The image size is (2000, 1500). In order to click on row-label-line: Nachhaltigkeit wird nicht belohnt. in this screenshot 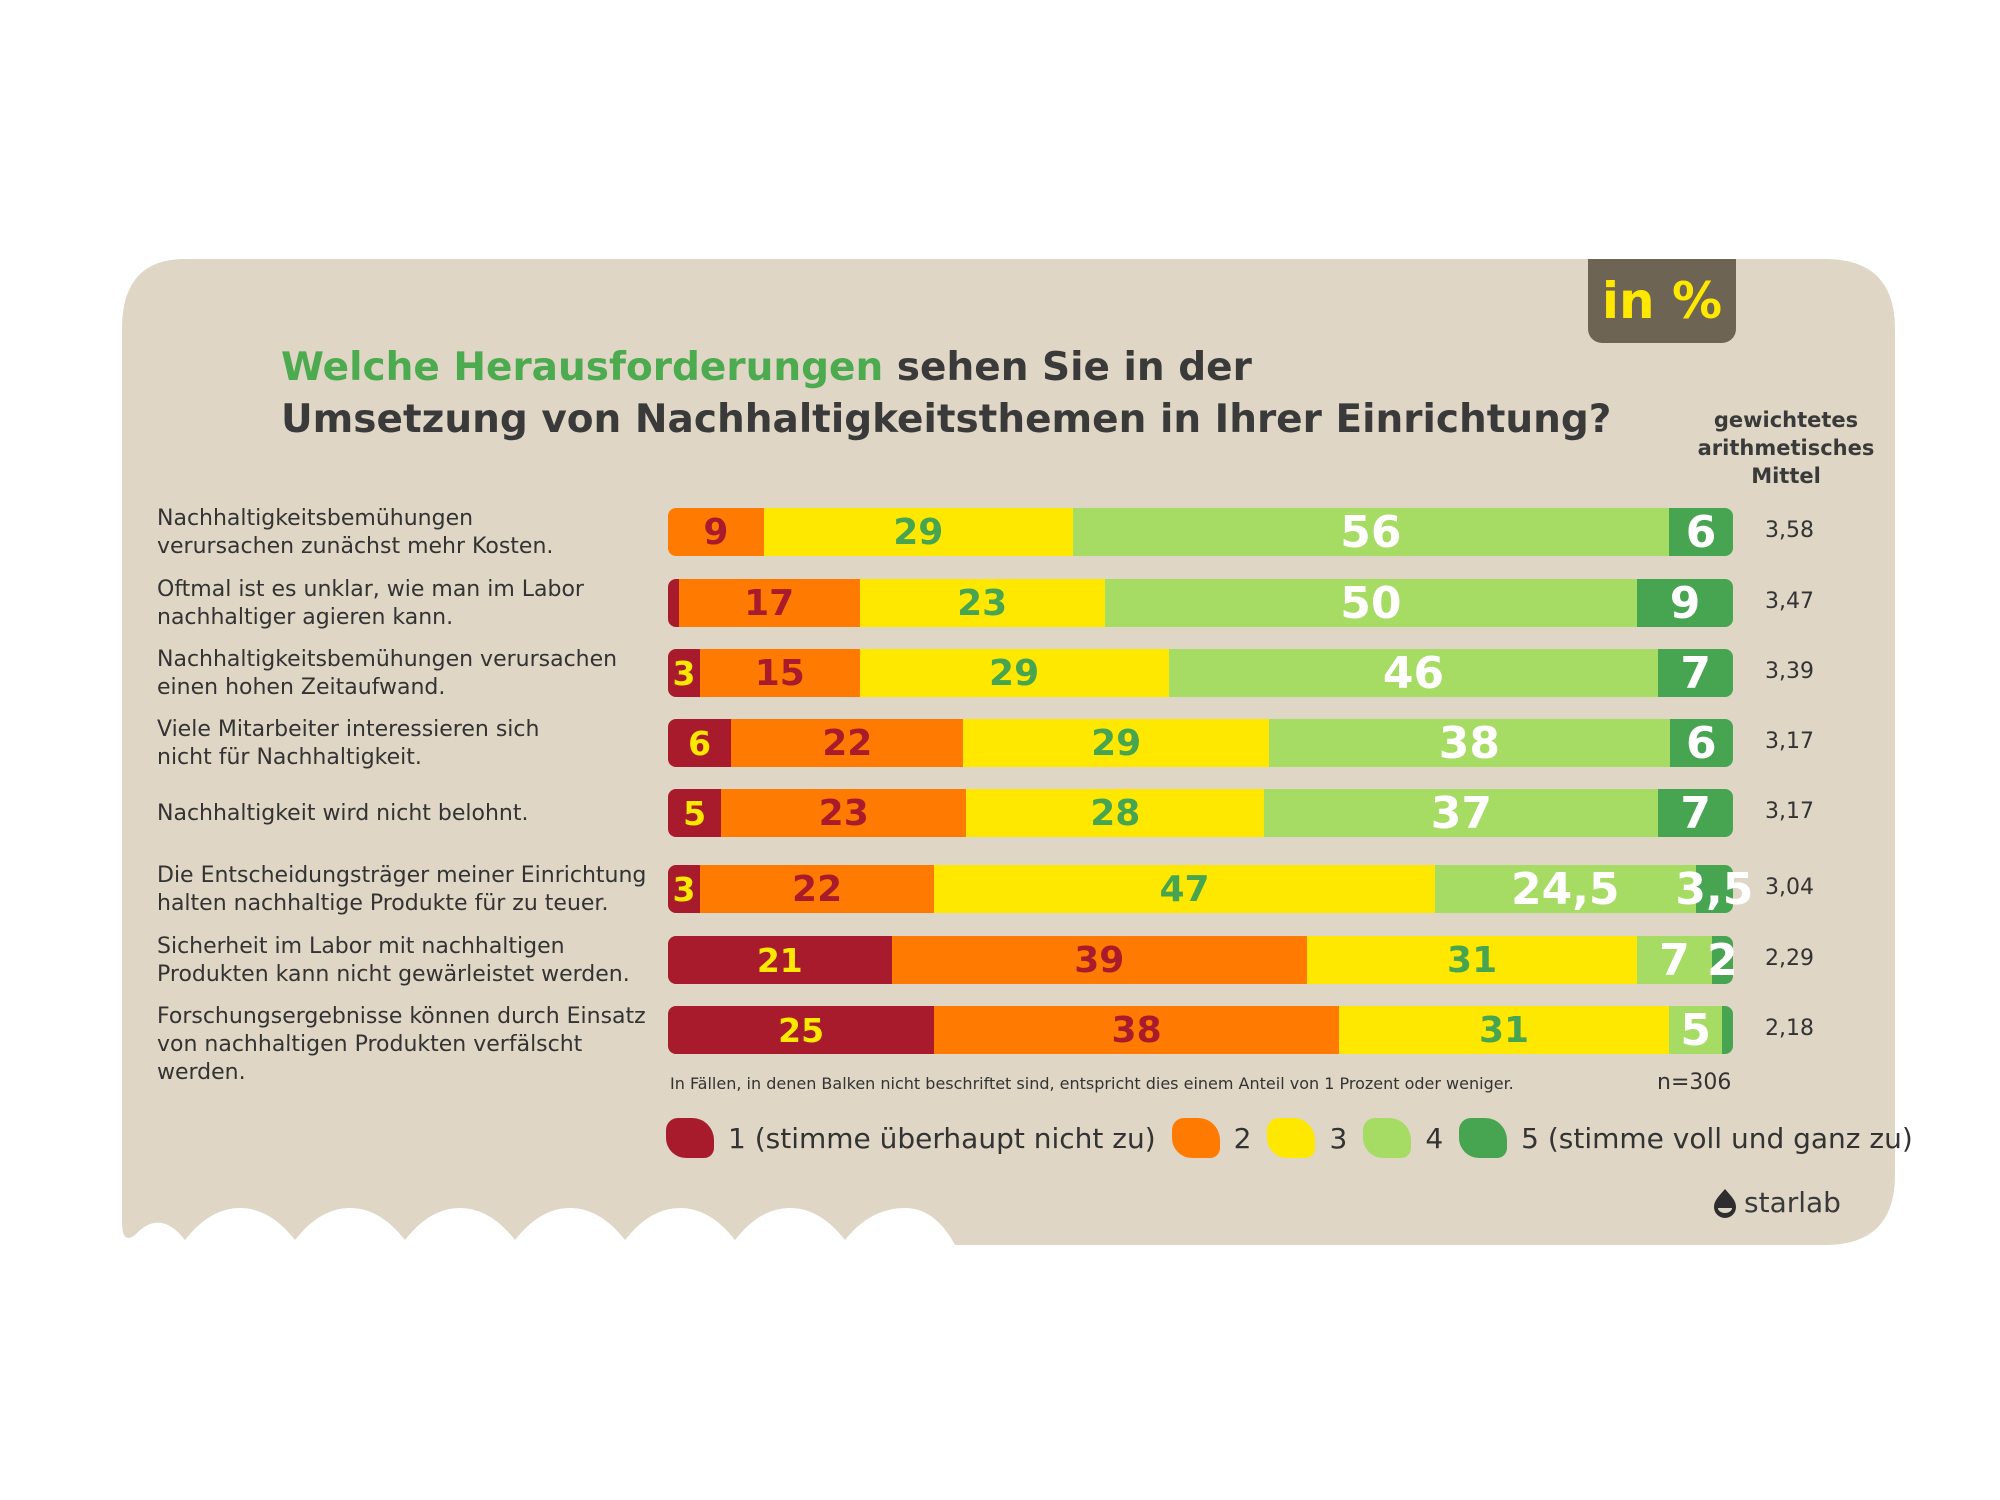, I will do `click(343, 813)`.